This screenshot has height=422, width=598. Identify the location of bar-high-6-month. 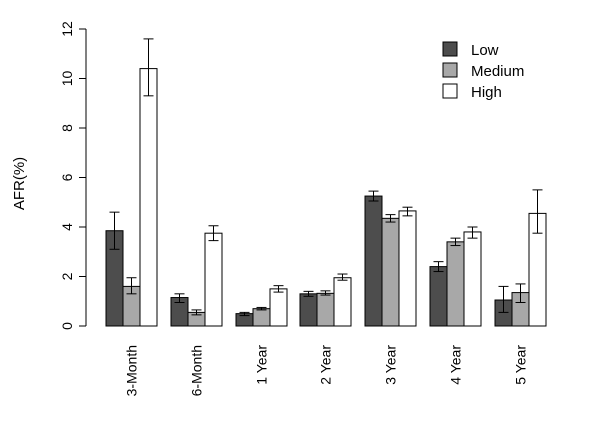
(213, 279).